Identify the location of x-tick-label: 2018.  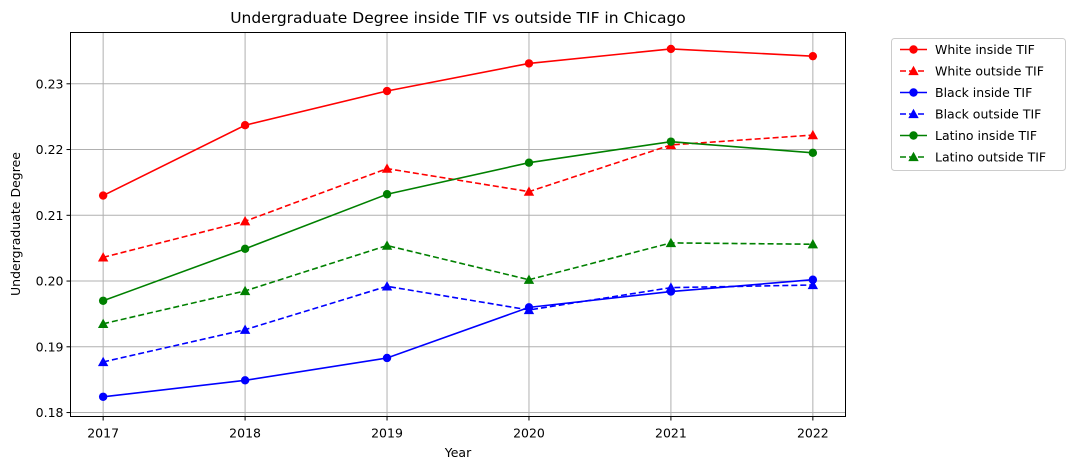
(245, 433).